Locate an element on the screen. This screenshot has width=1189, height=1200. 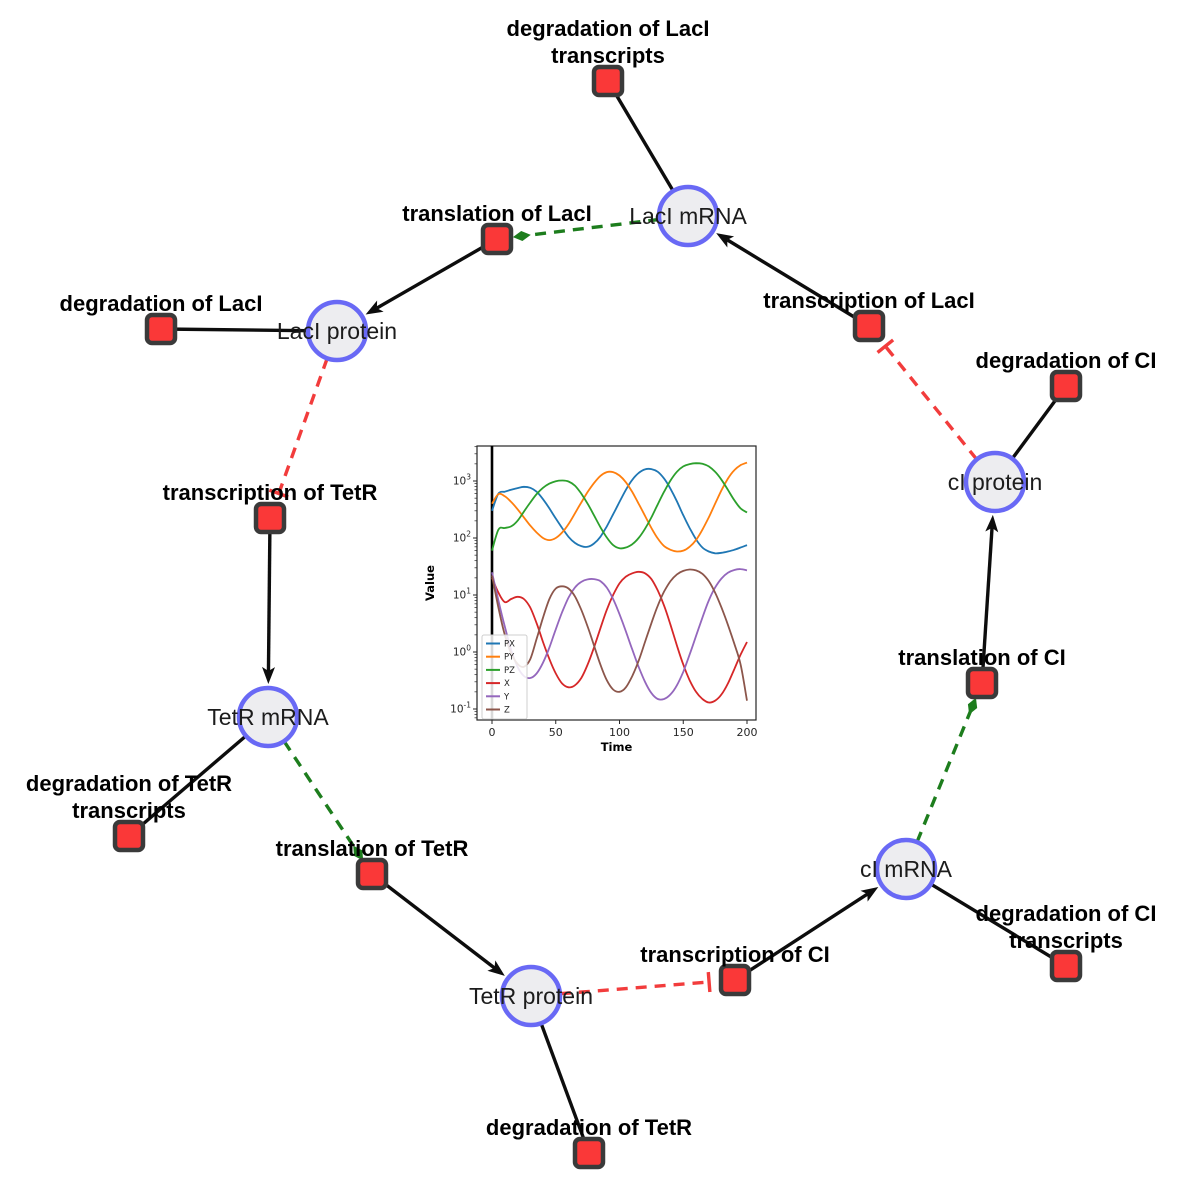
species-node-ci-protein is located at coordinates (995, 482).